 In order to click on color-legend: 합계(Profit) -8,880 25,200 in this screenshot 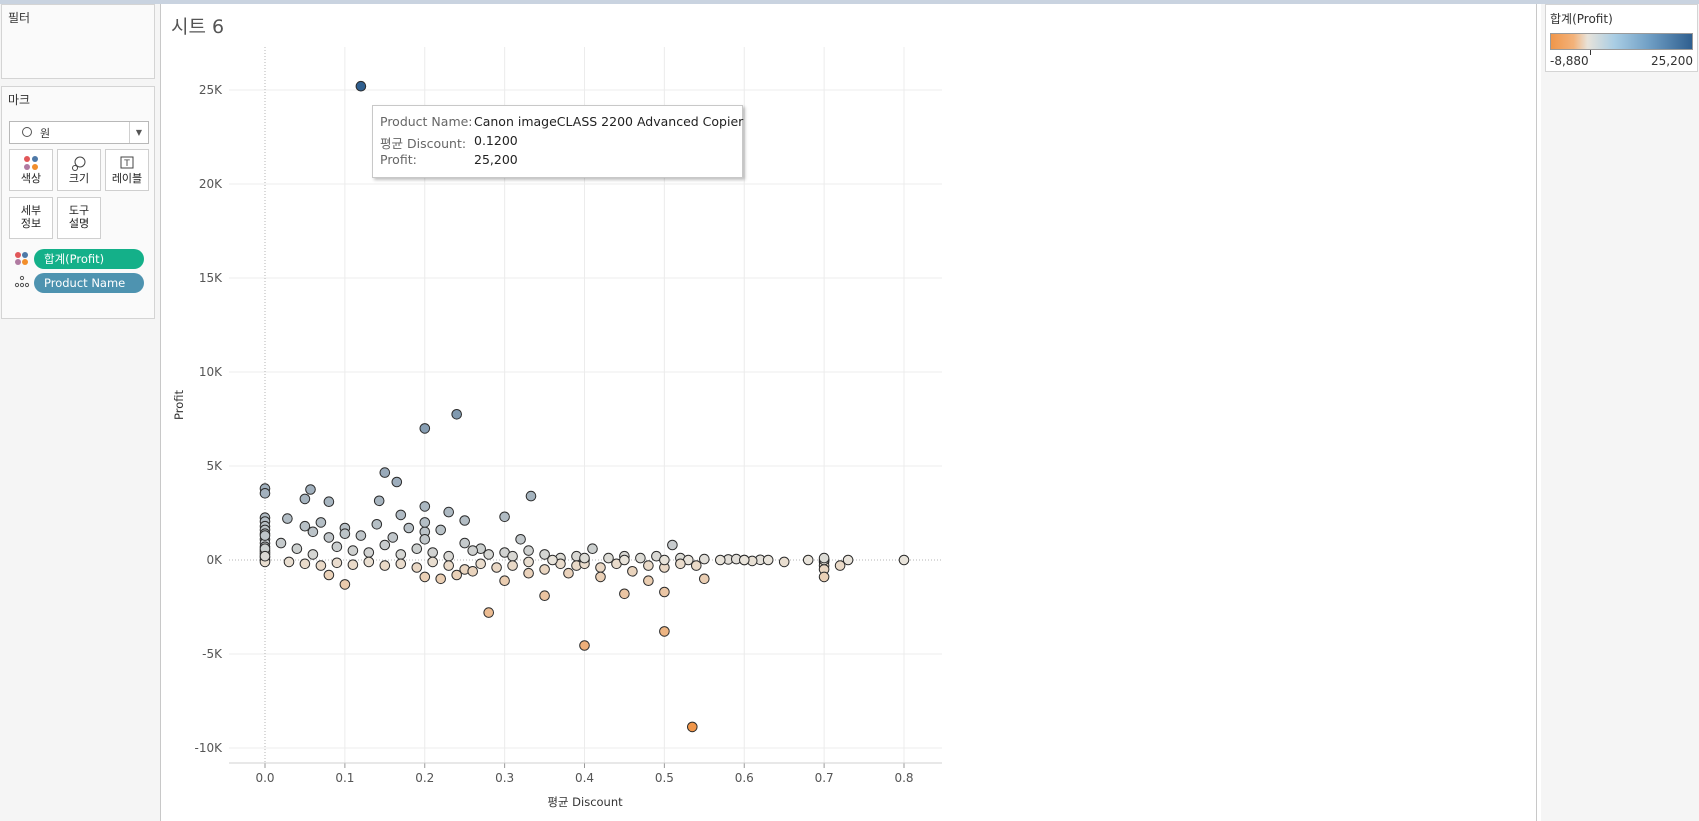, I will do `click(1621, 38)`.